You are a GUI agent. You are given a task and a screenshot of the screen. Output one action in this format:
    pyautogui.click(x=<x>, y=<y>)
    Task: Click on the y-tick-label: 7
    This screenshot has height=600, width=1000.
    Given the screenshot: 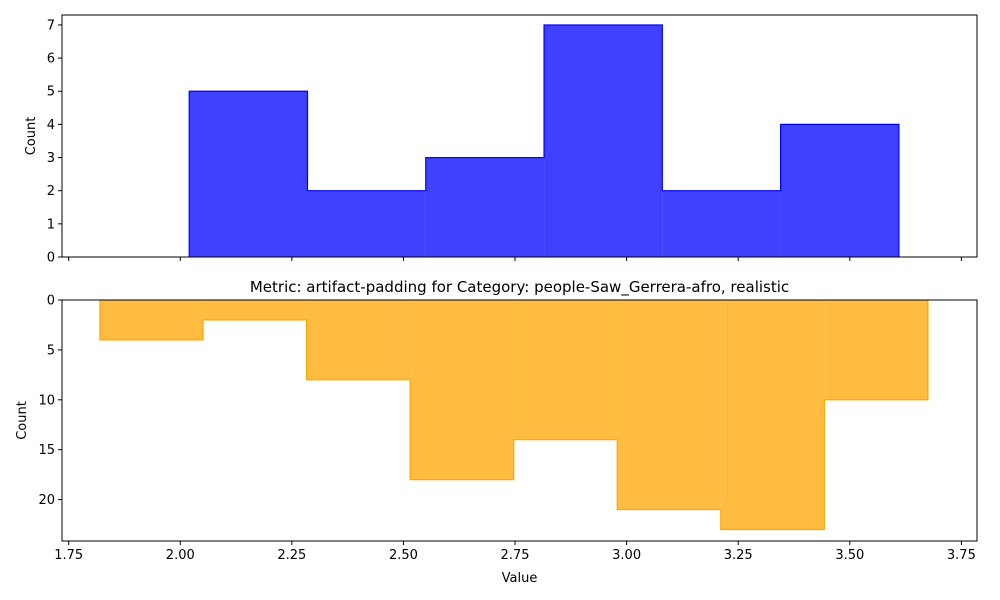 What is the action you would take?
    pyautogui.click(x=51, y=25)
    